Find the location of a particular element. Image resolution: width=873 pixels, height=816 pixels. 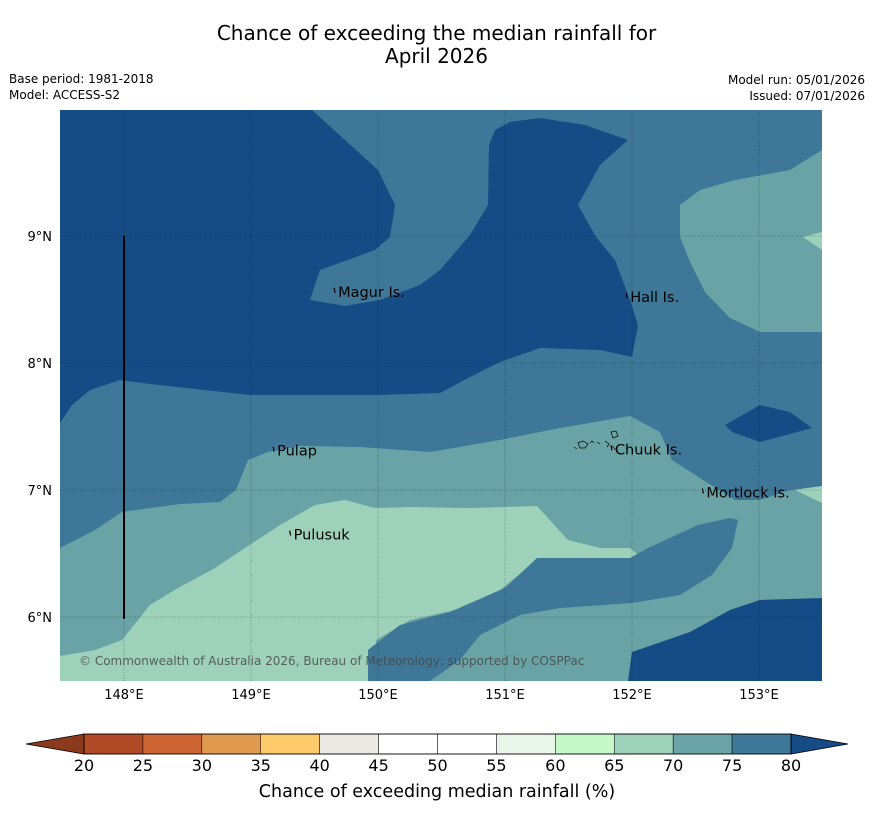

zone-over-80-southeast is located at coordinates (725, 639).